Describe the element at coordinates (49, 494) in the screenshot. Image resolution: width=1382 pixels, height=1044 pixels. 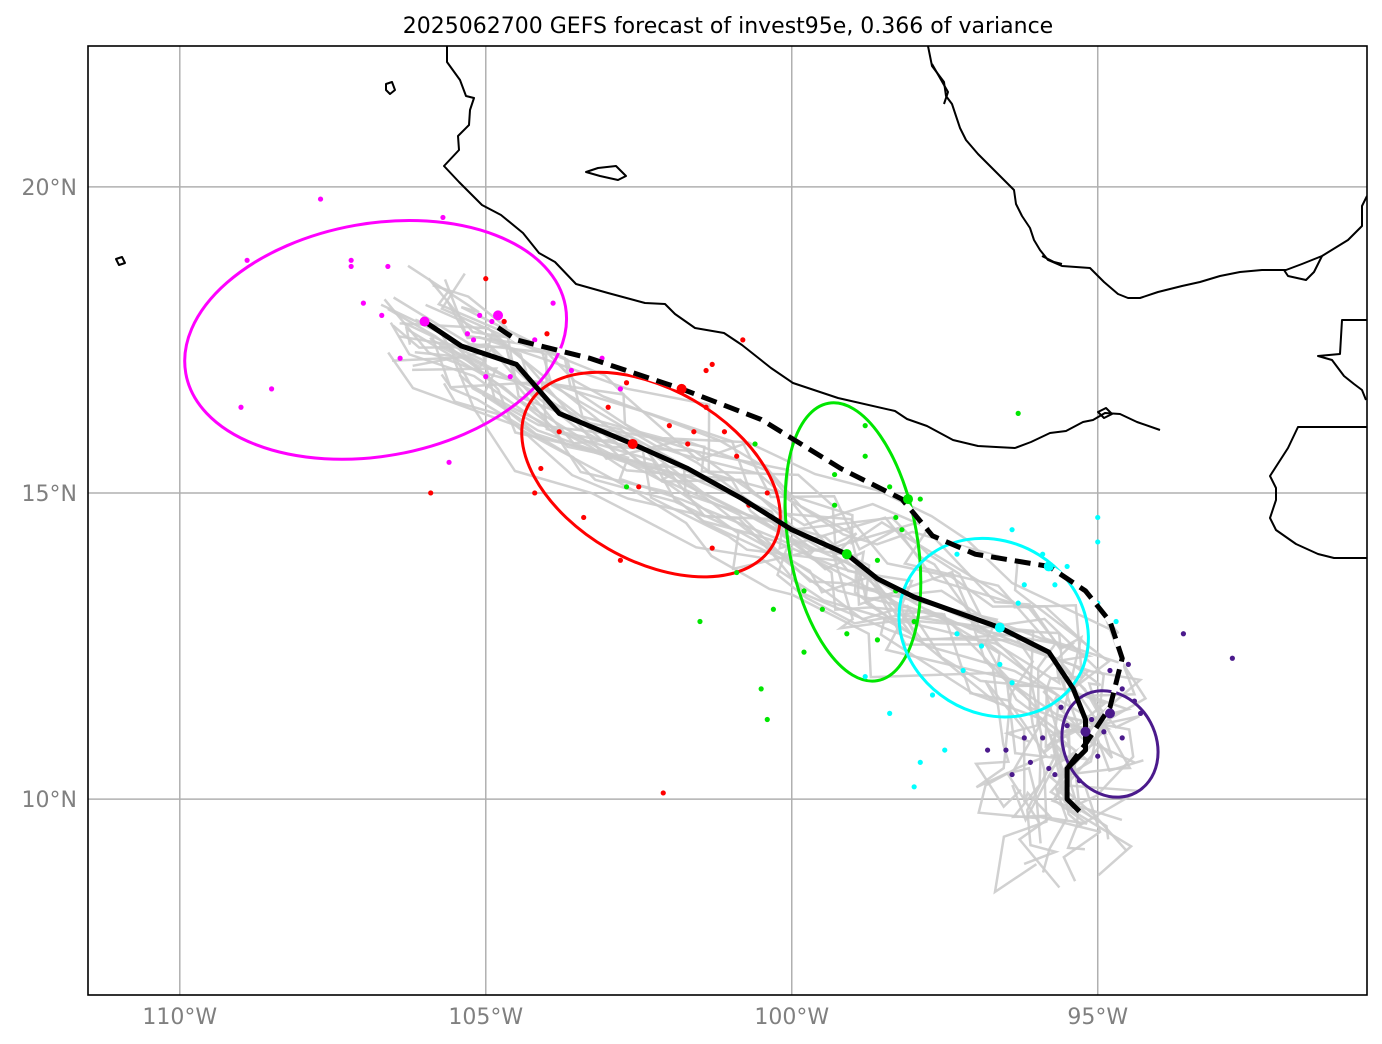
I see `y-tick-label: 15°N` at that location.